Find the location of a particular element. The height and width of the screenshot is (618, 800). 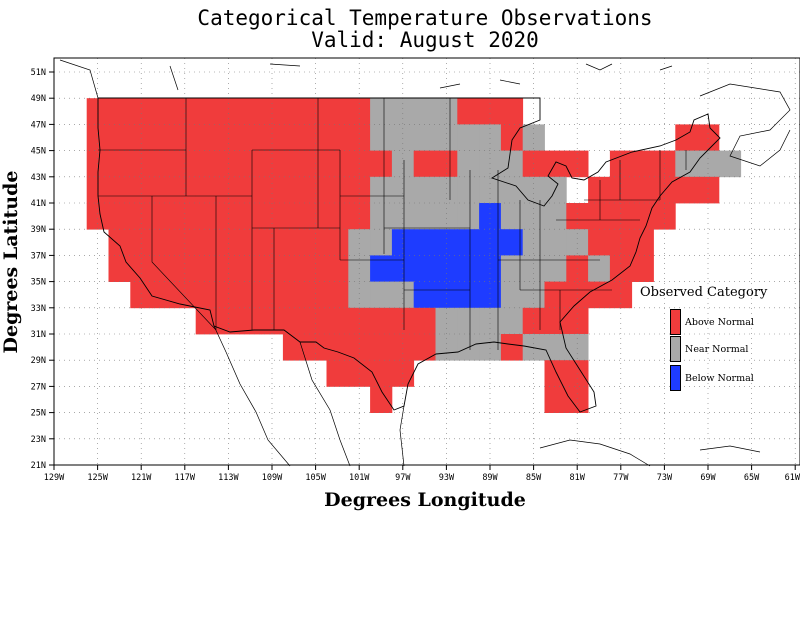

x-tick-label: 73W is located at coordinates (665, 478).